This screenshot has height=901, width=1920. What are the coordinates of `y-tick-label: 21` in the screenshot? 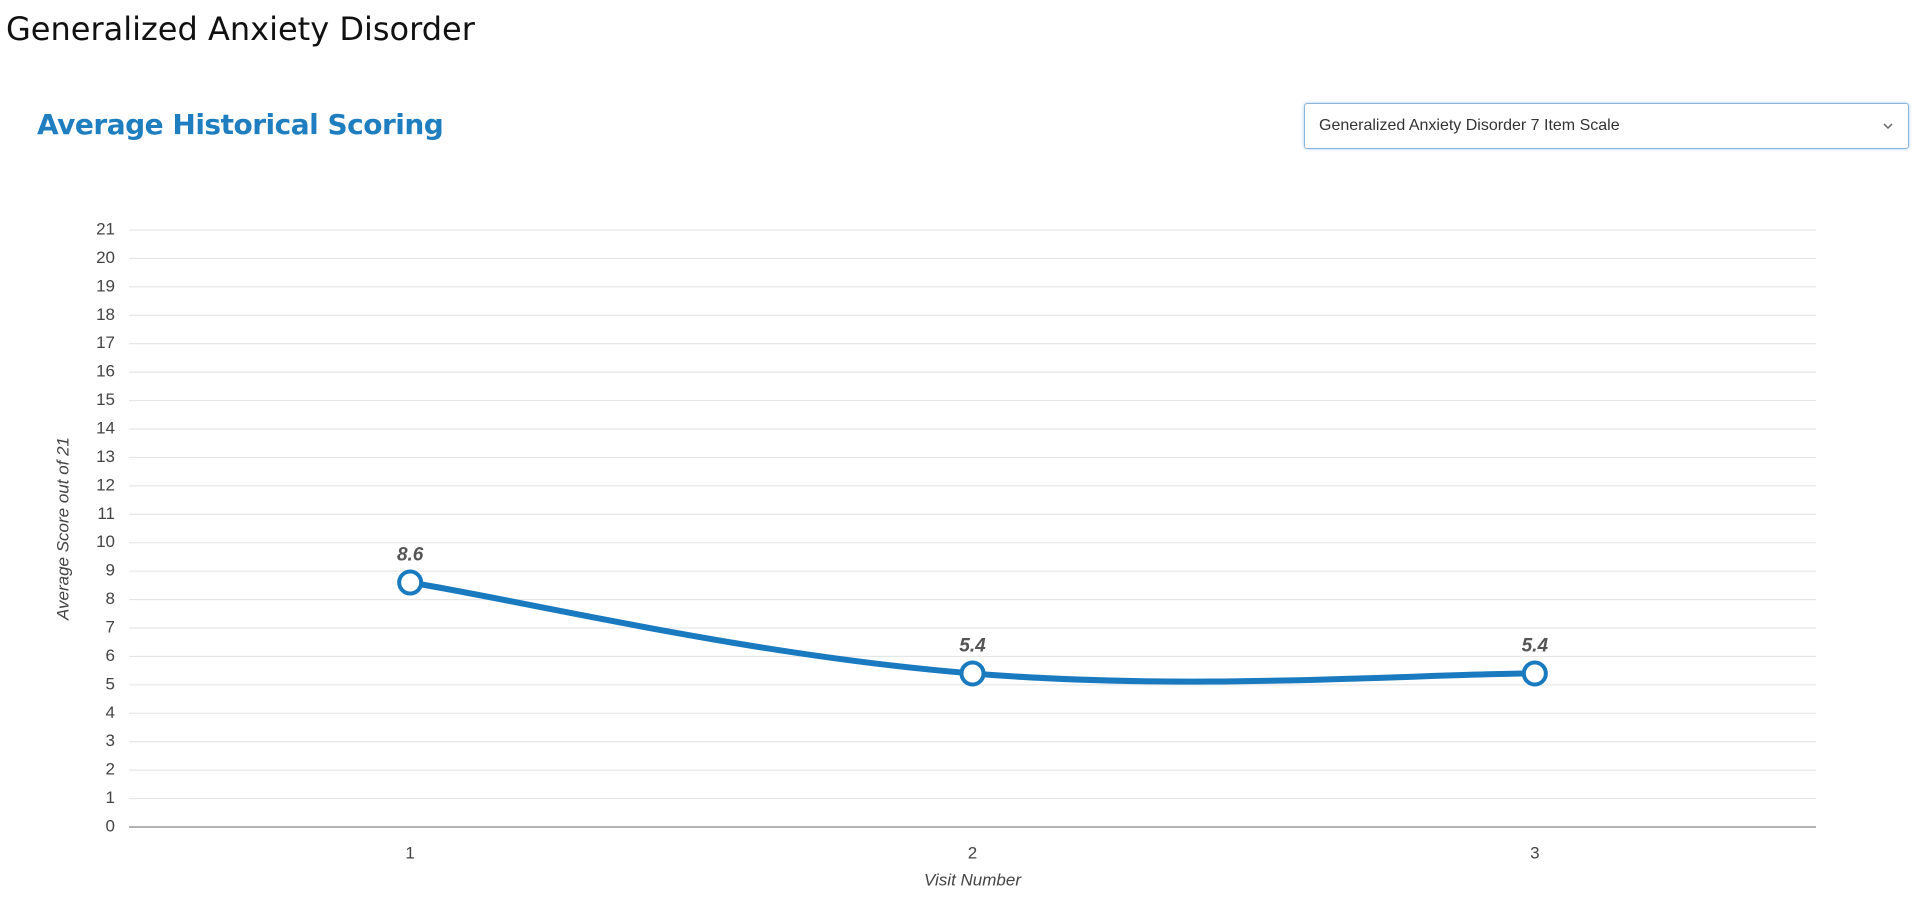 It's located at (105, 228).